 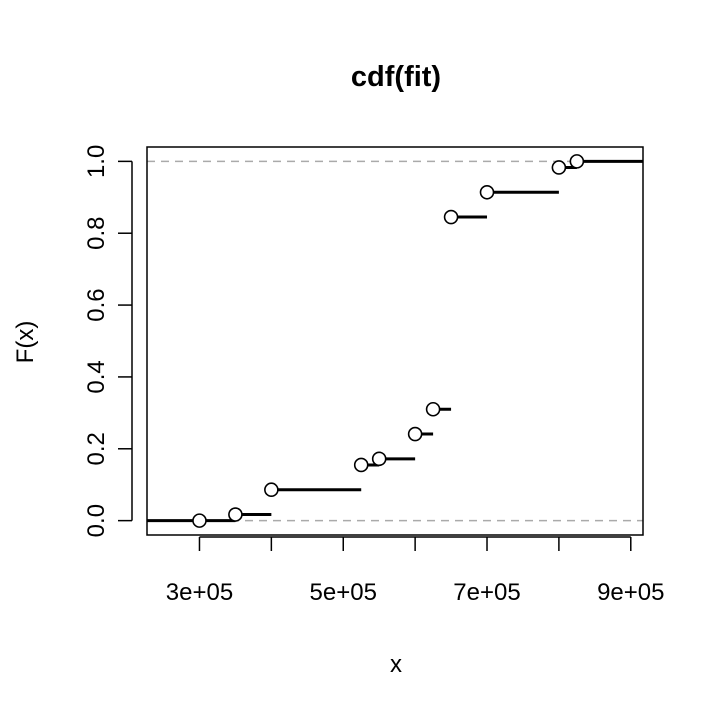 What do you see at coordinates (25, 342) in the screenshot?
I see `y-axis-label: F(x)` at bounding box center [25, 342].